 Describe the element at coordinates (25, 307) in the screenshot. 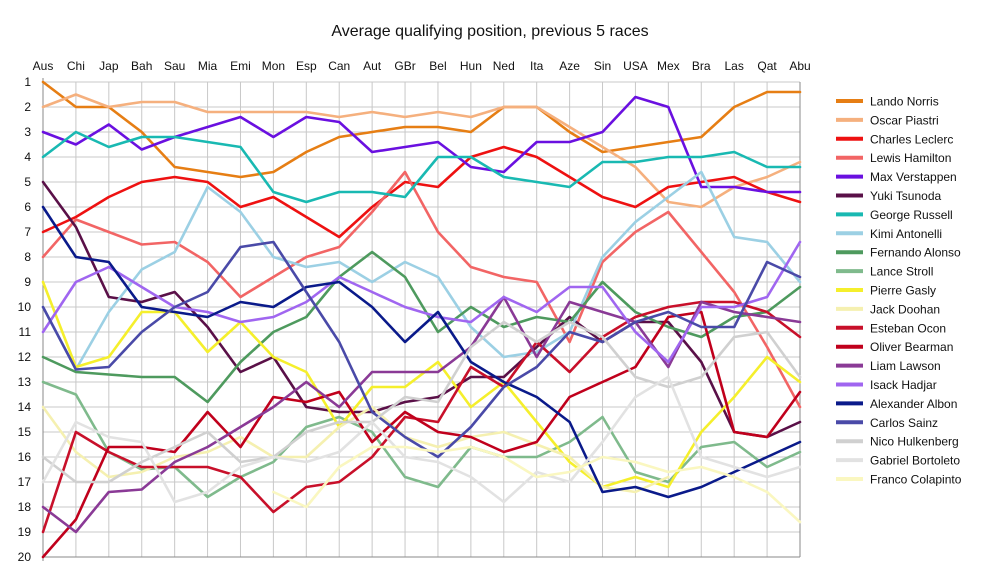

I see `y-tick-label: 10` at that location.